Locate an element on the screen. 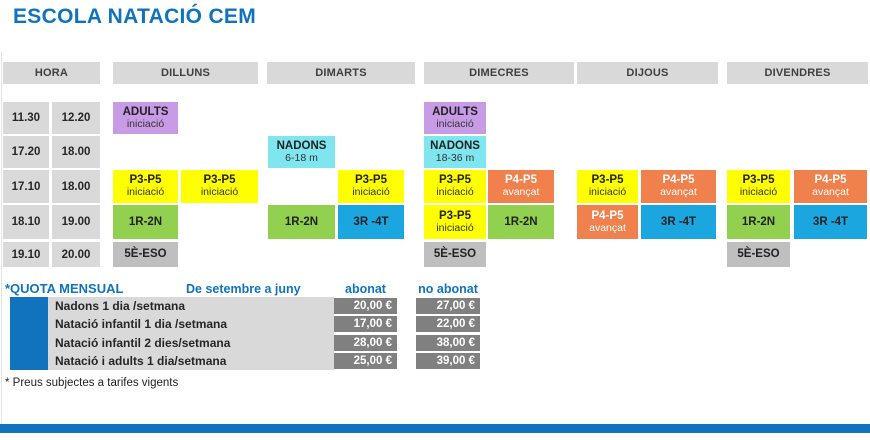 This screenshot has height=440, width=870. abonat-price: 25,00 € is located at coordinates (365, 361).